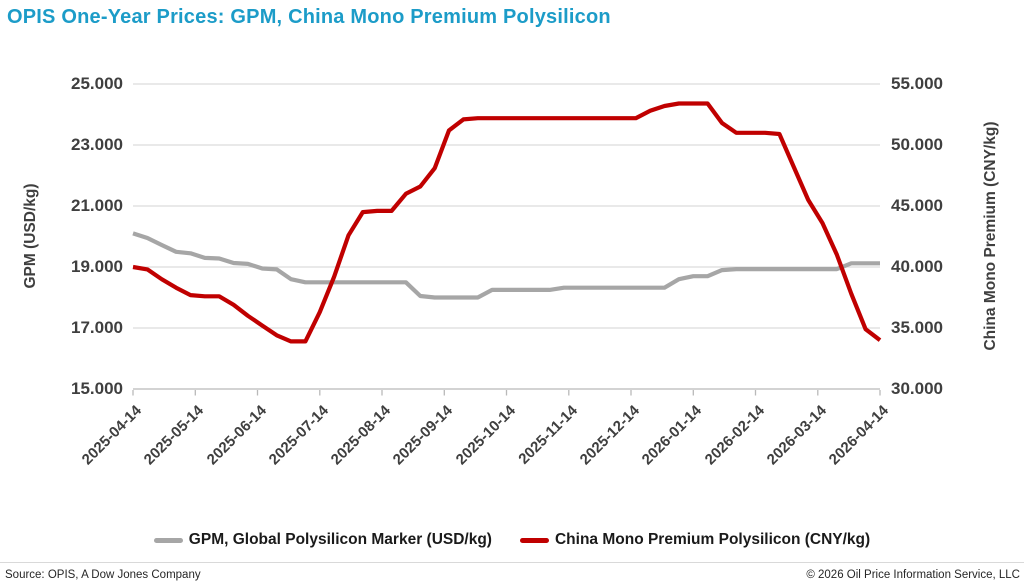 Image resolution: width=1024 pixels, height=588 pixels. Describe the element at coordinates (512, 562) in the screenshot. I see `footer-divider` at that location.